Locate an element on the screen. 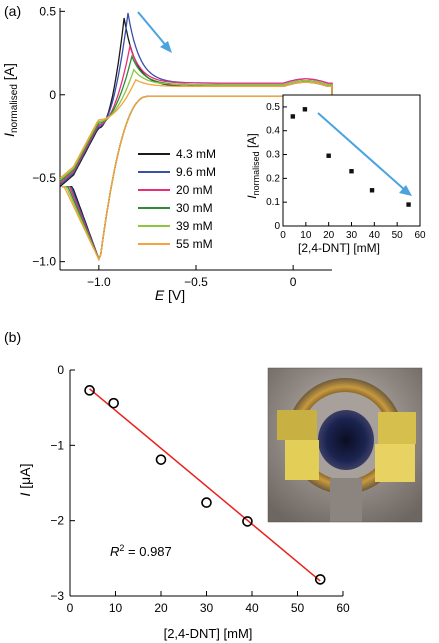 This screenshot has width=439, height=643. y-tick-label: 0 is located at coordinates (52, 95).